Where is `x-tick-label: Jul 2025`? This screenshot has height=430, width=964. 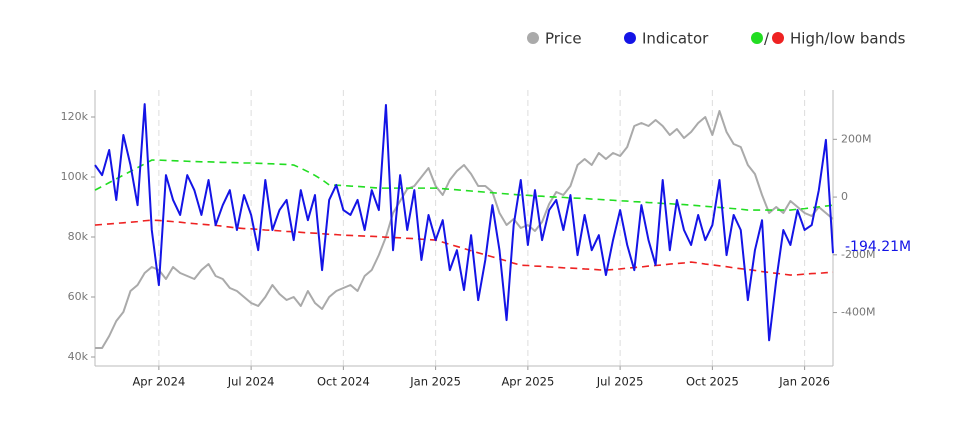
x-tick-label: Jul 2025 is located at coordinates (620, 382).